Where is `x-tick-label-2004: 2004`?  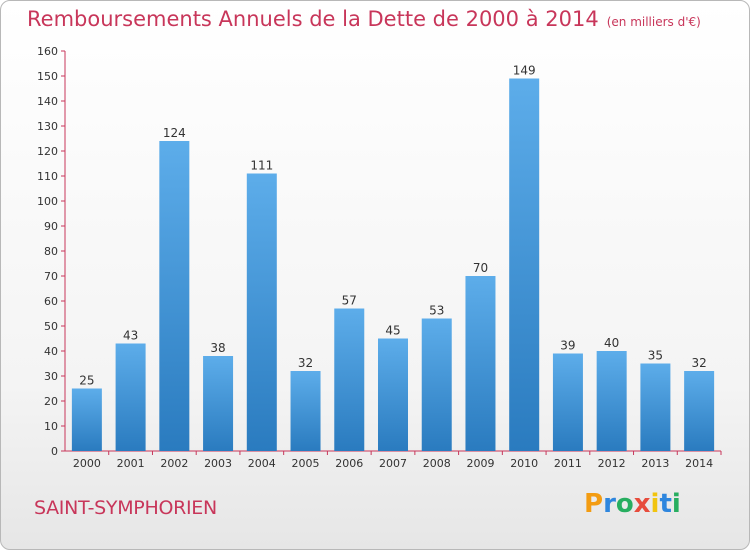
x-tick-label-2004: 2004 is located at coordinates (262, 463).